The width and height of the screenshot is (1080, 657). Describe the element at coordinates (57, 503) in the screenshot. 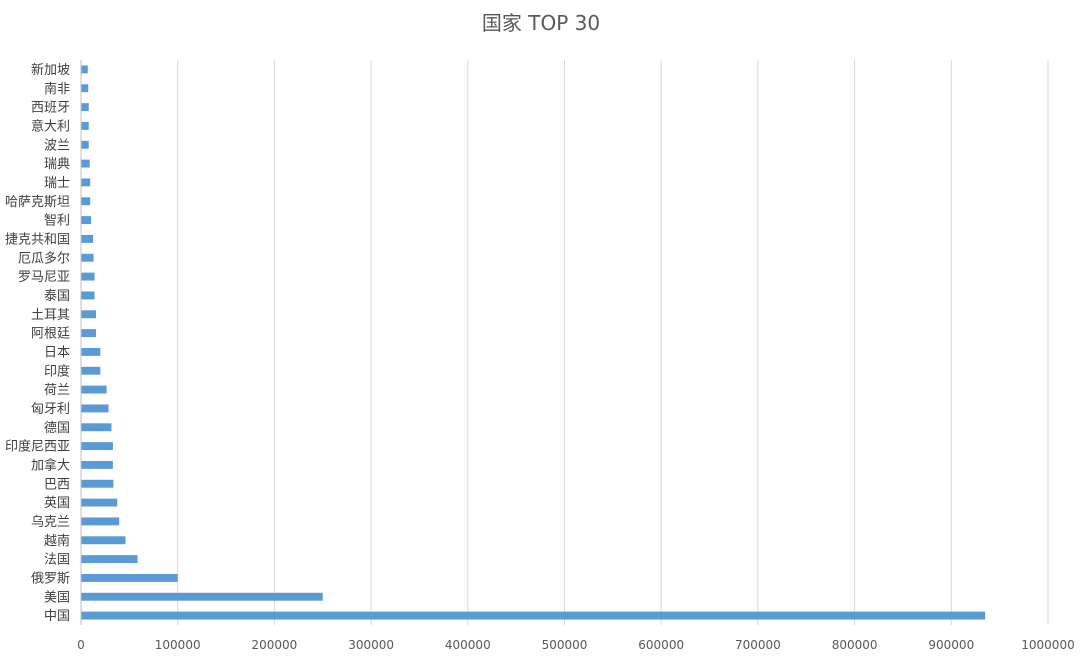

I see `category-label: 英国` at that location.